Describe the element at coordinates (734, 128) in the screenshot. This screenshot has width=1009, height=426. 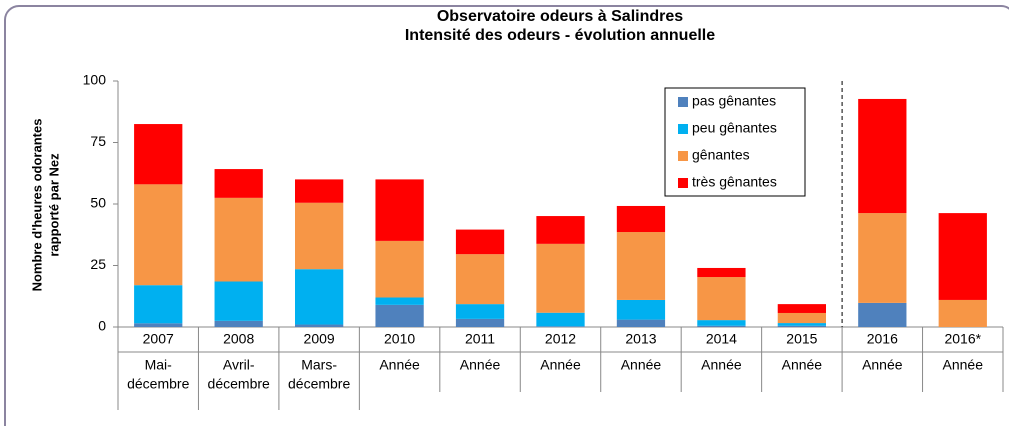
I see `legend-label: peu gênantes` at that location.